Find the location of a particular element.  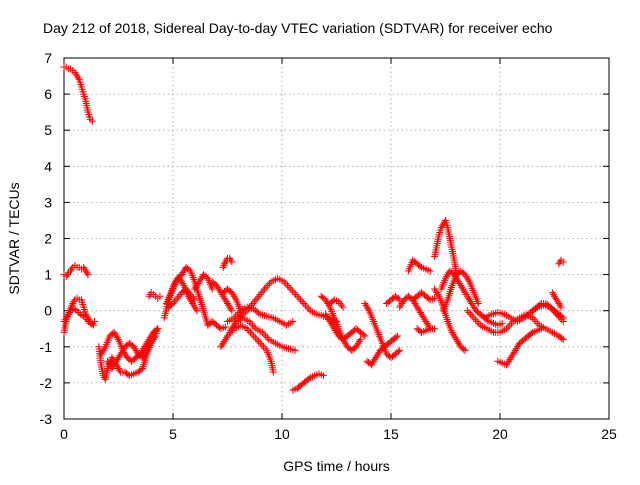

y-tick-label: 4 is located at coordinates (48, 166).